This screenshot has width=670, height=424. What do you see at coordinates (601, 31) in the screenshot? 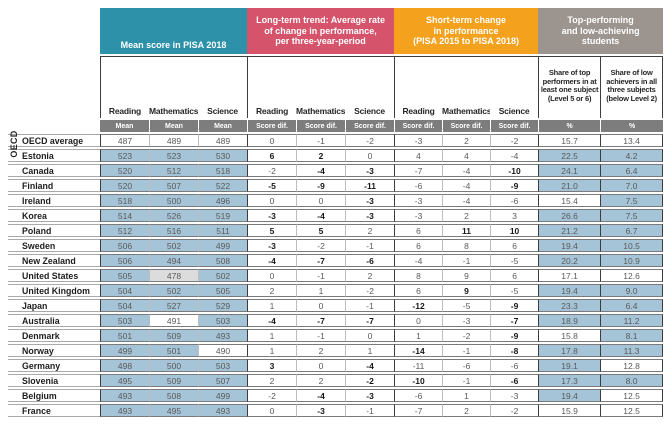
I see `group-header-top-low-students: Top-performing and low-achieving students` at bounding box center [601, 31].